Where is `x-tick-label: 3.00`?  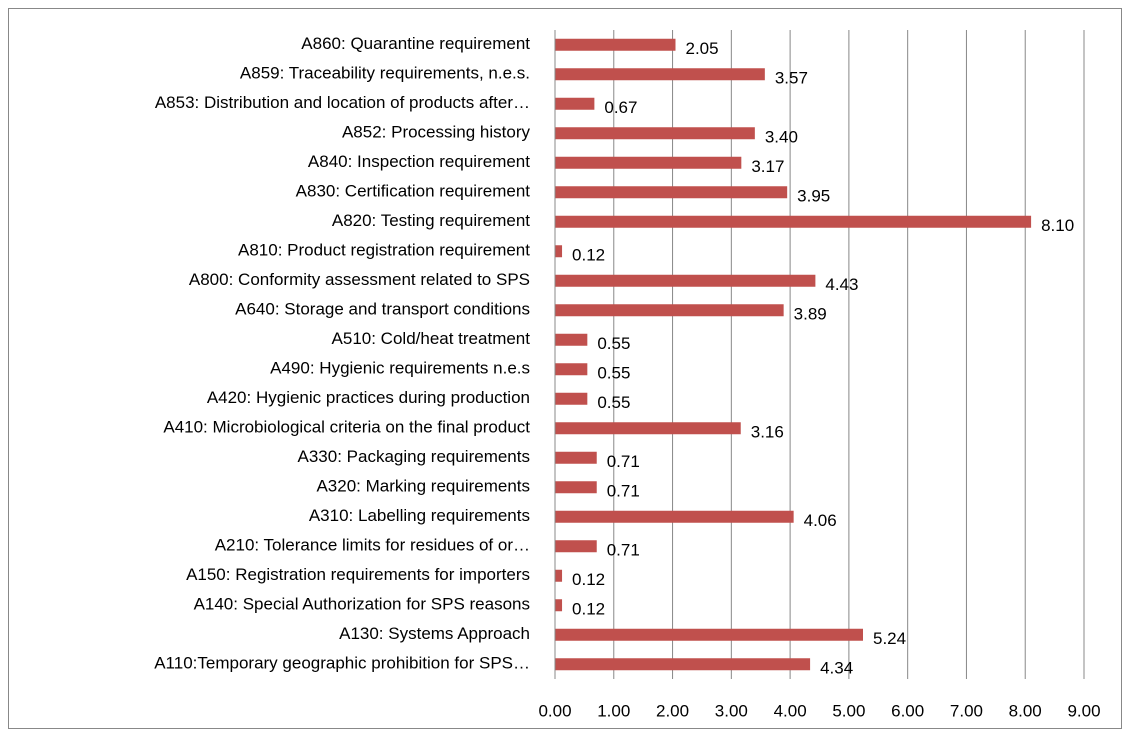 x-tick-label: 3.00 is located at coordinates (731, 710).